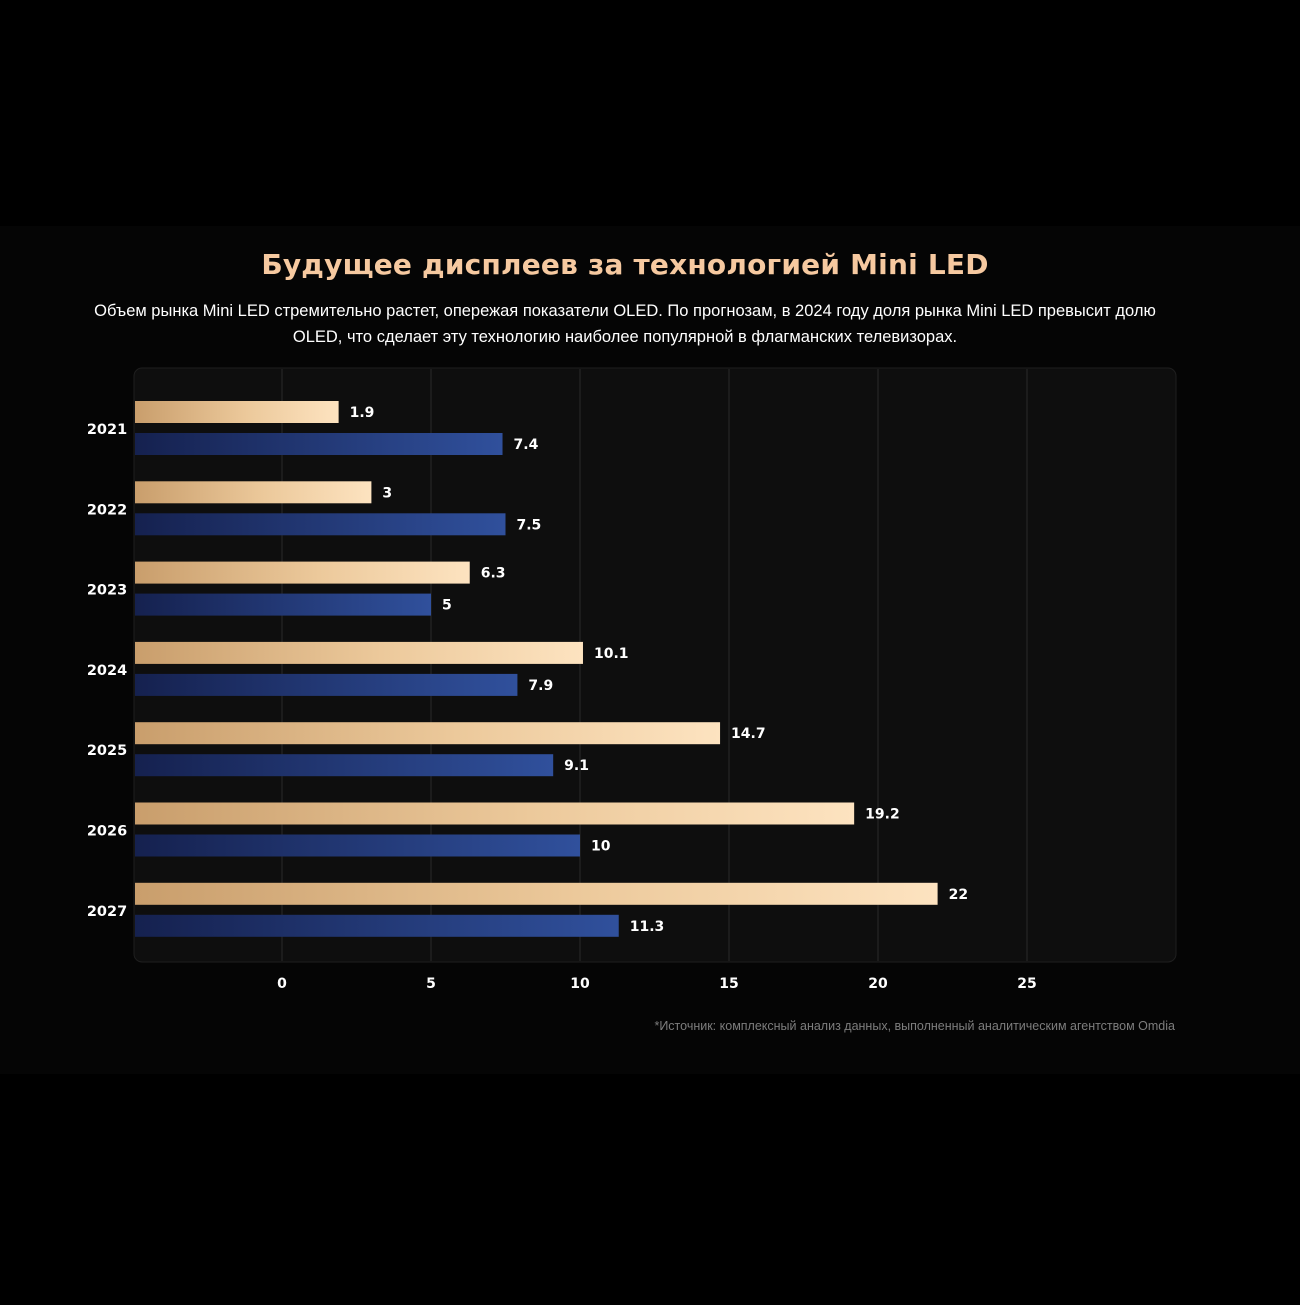 This screenshot has height=1305, width=1300. Describe the element at coordinates (283, 604) in the screenshot. I see `bar-oled-2023` at that location.